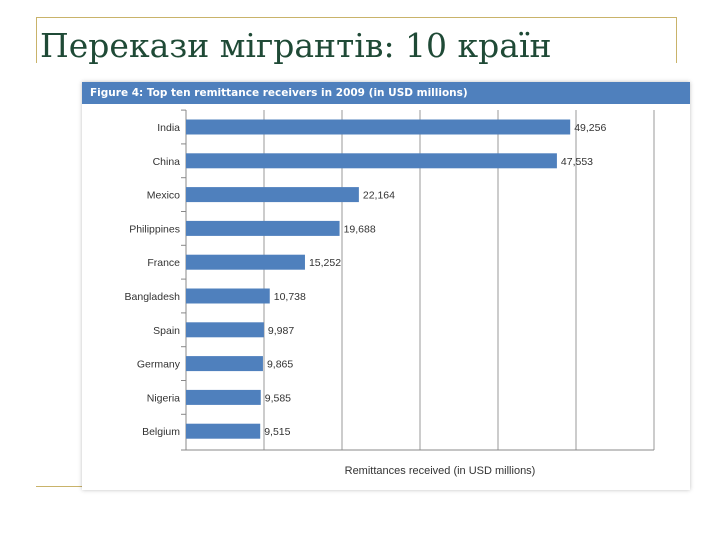 This screenshot has height=540, width=720. Describe the element at coordinates (281, 331) in the screenshot. I see `value-label-spain: 9,987` at that location.